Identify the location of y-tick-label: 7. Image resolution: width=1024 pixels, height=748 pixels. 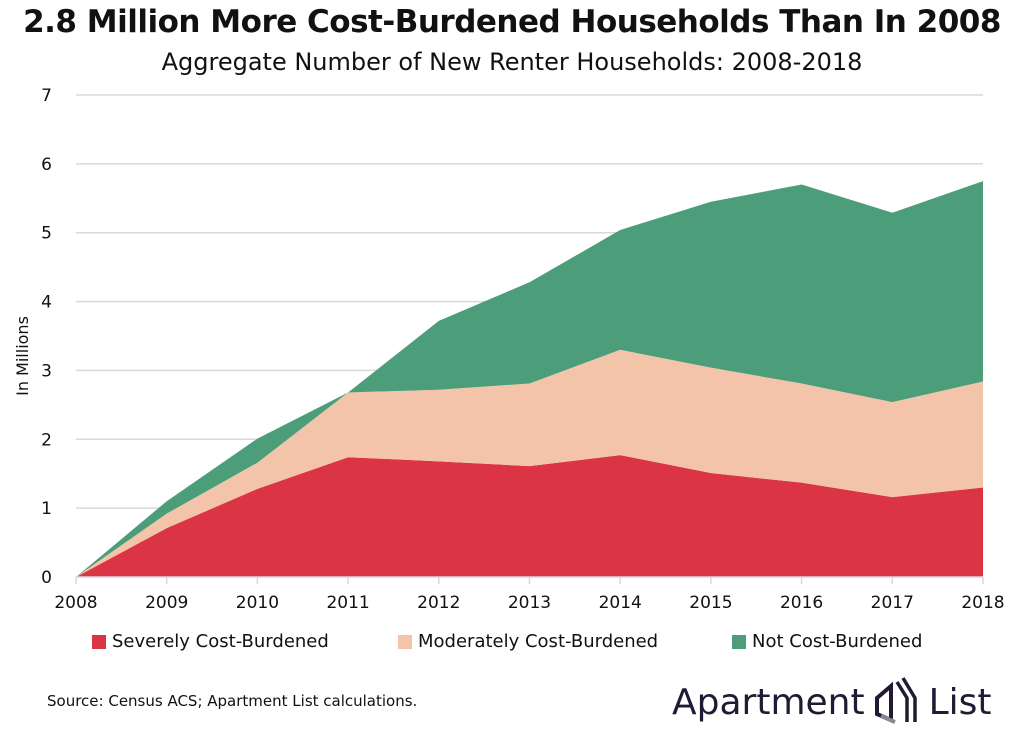
(46, 96).